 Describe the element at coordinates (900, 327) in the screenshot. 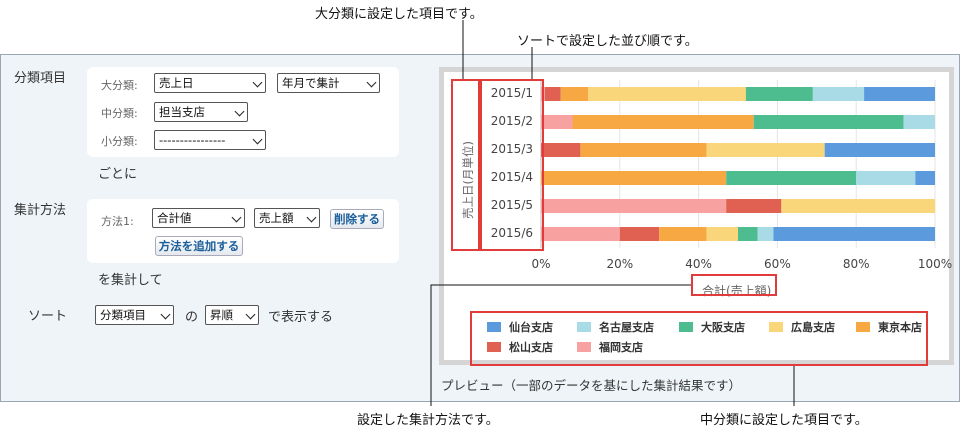

I see `legend-label: 東京本店` at that location.